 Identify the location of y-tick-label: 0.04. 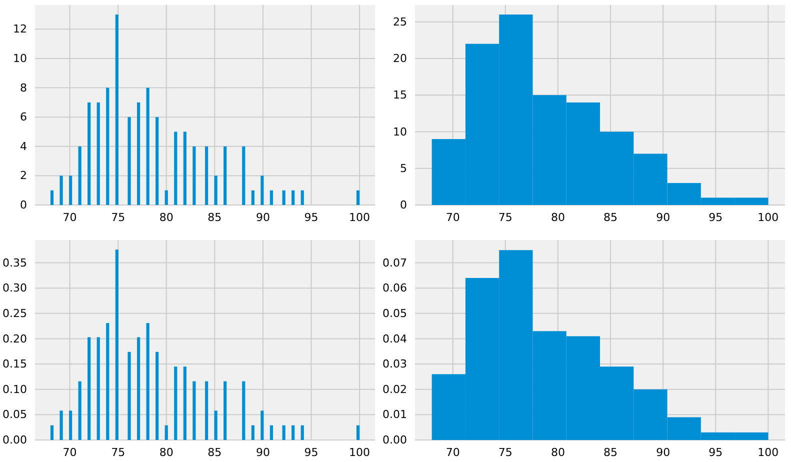
(394, 339).